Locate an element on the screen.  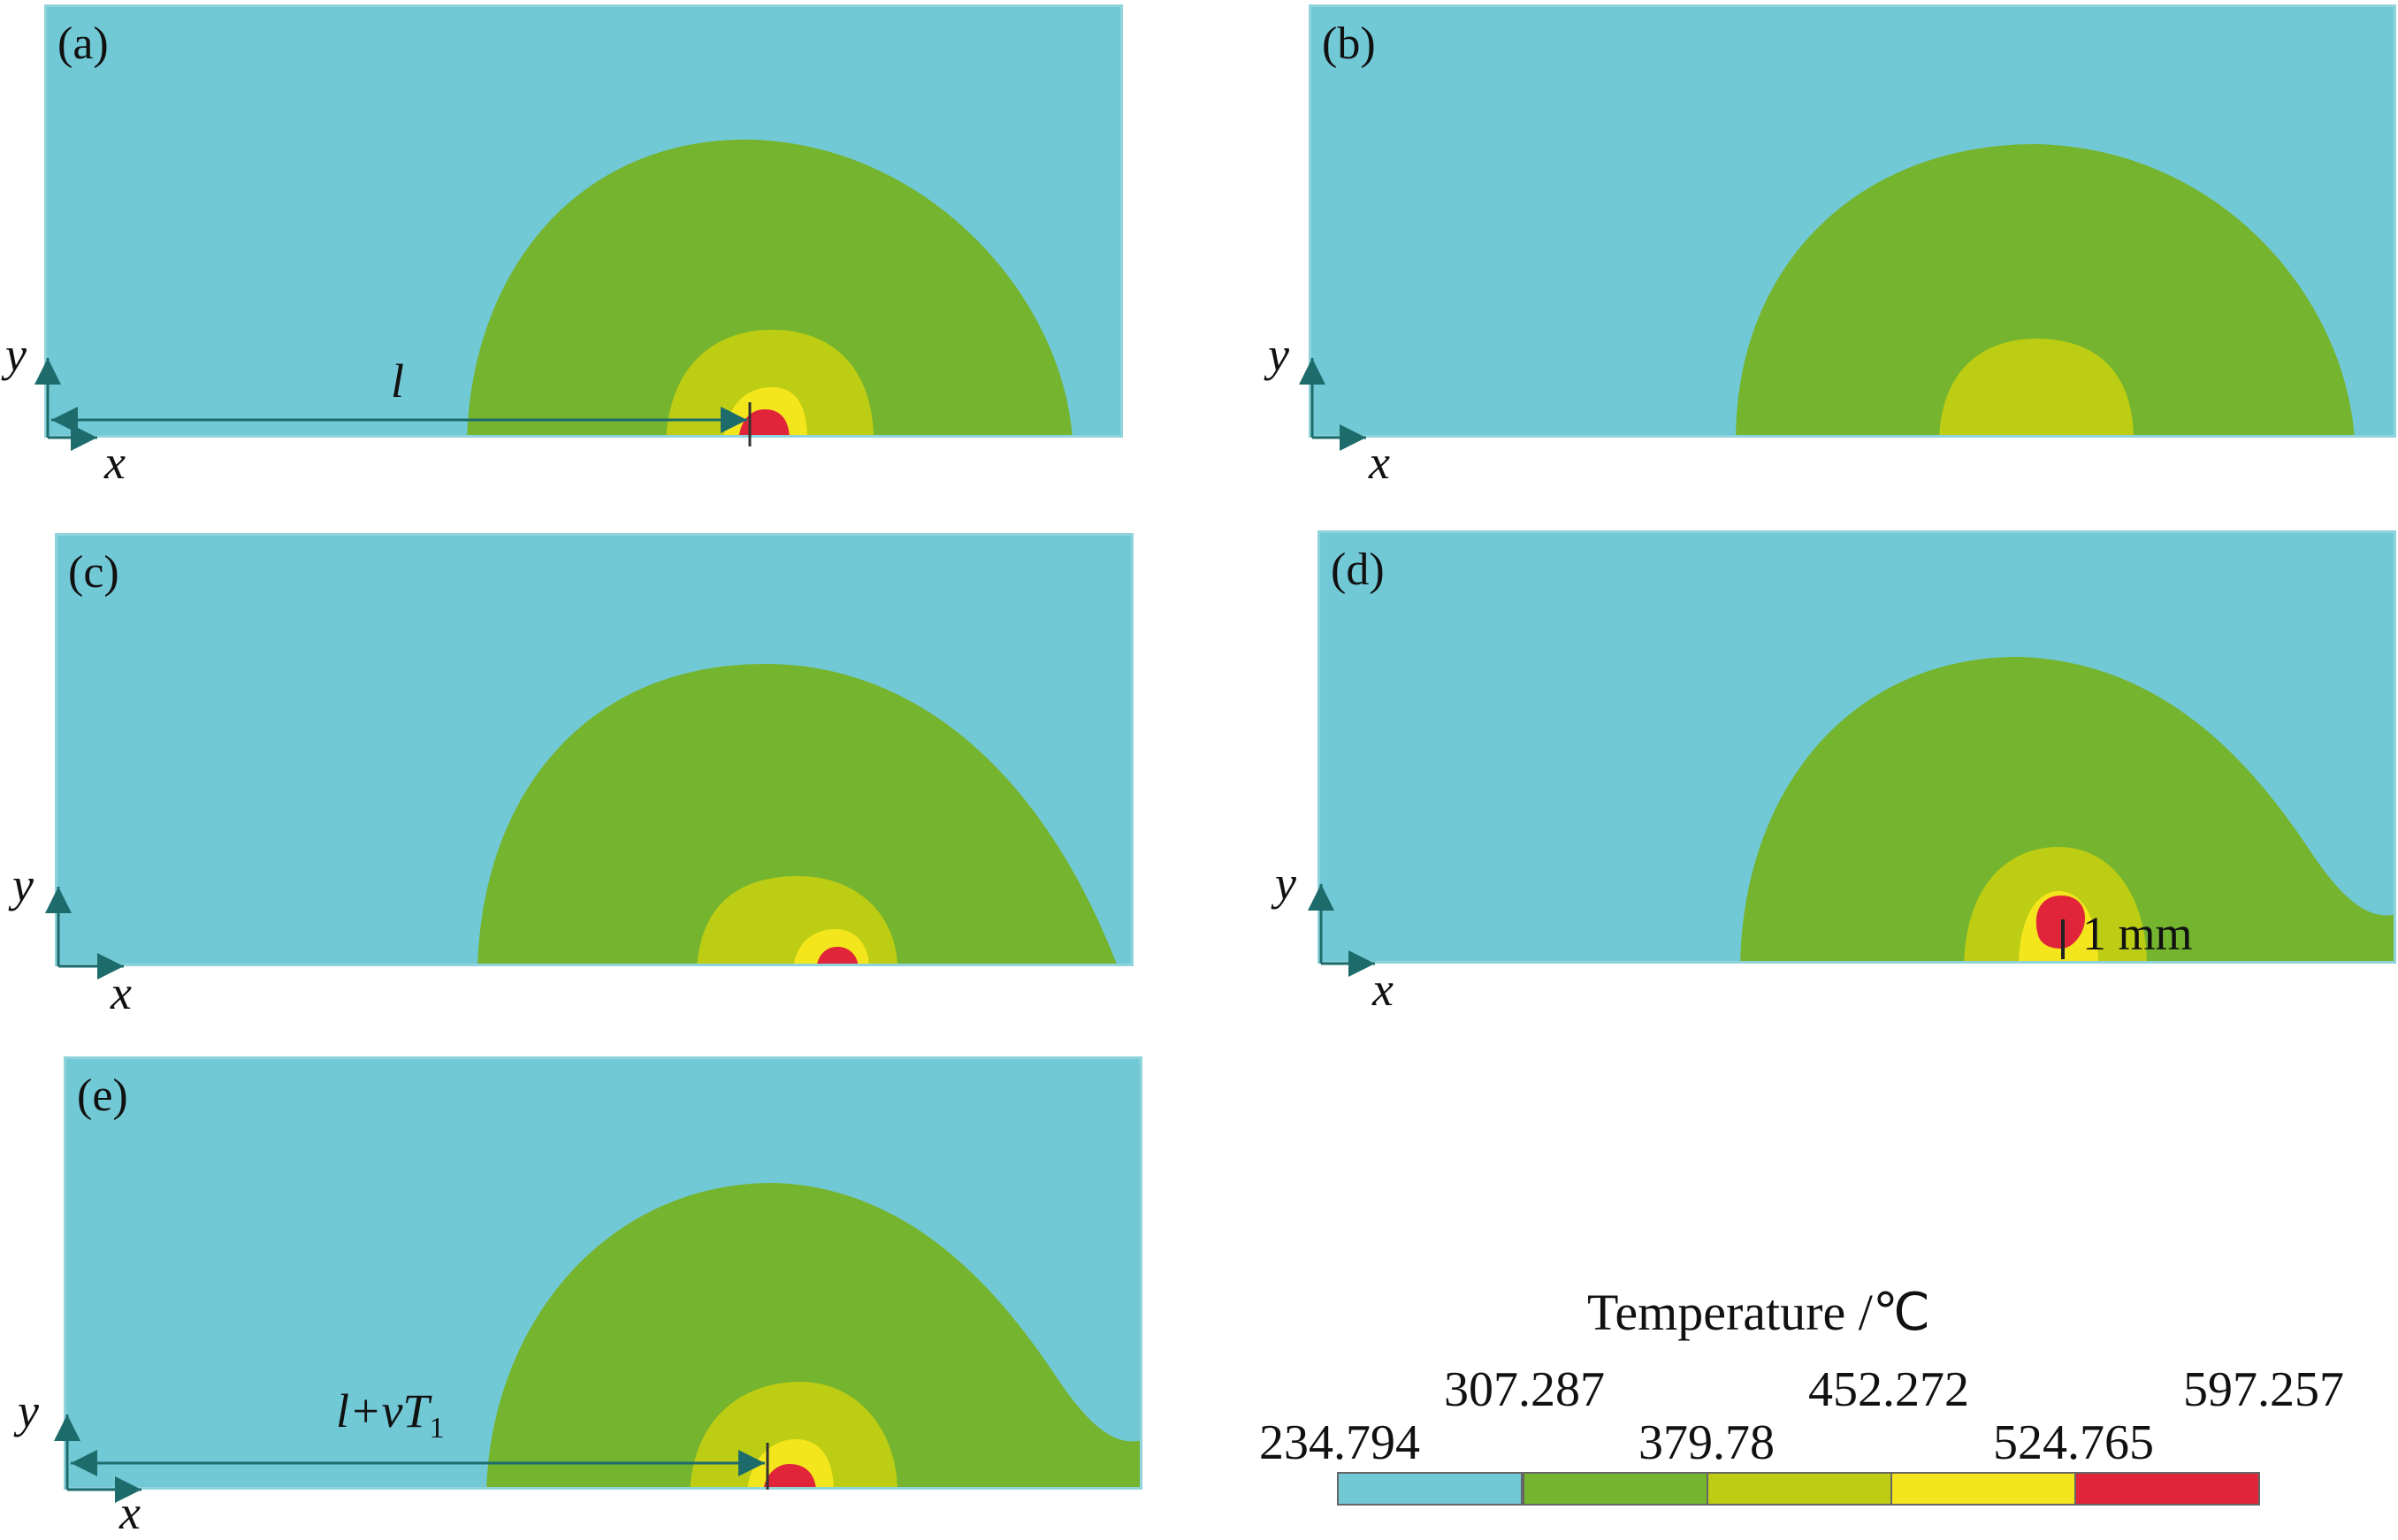
x-axis-label-d: x is located at coordinates (1383, 989).